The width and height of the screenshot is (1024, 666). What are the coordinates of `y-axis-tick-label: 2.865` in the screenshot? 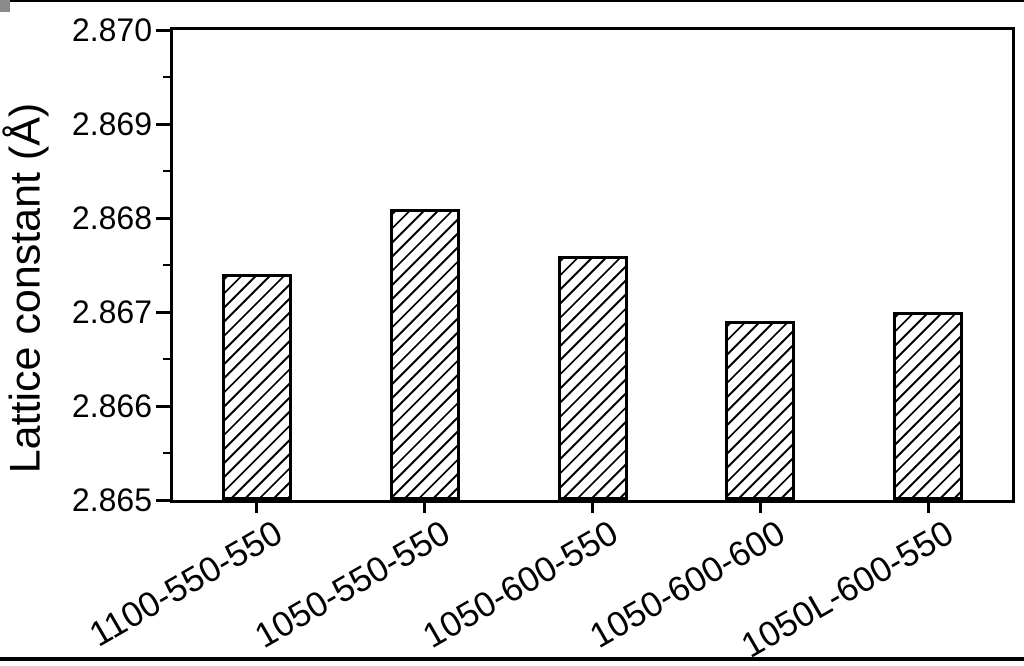 It's located at (111, 500).